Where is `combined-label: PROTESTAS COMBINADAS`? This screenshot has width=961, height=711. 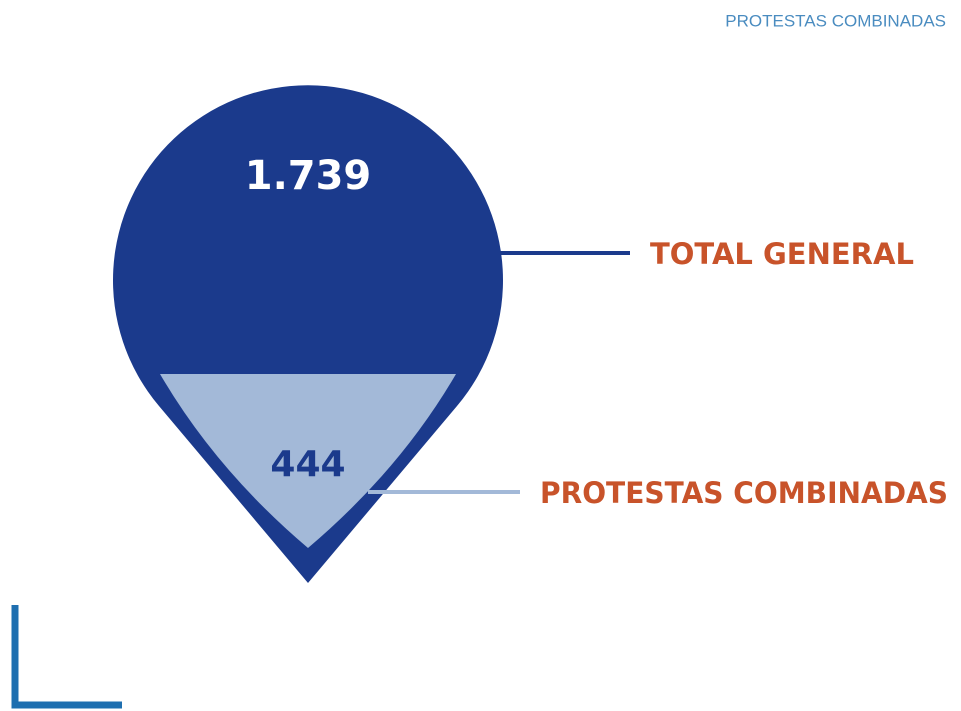
combined-label: PROTESTAS COMBINADAS is located at coordinates (744, 493).